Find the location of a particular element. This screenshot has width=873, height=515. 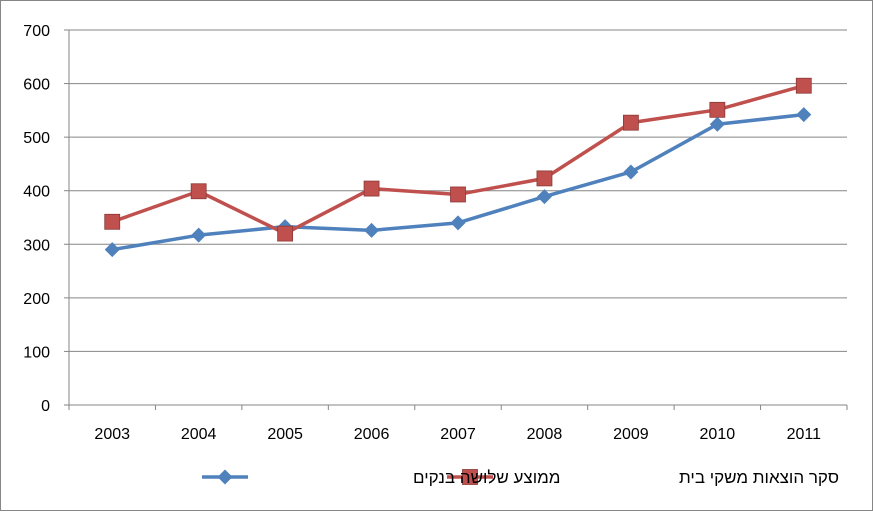

data-point-0-2007 is located at coordinates (458, 223).